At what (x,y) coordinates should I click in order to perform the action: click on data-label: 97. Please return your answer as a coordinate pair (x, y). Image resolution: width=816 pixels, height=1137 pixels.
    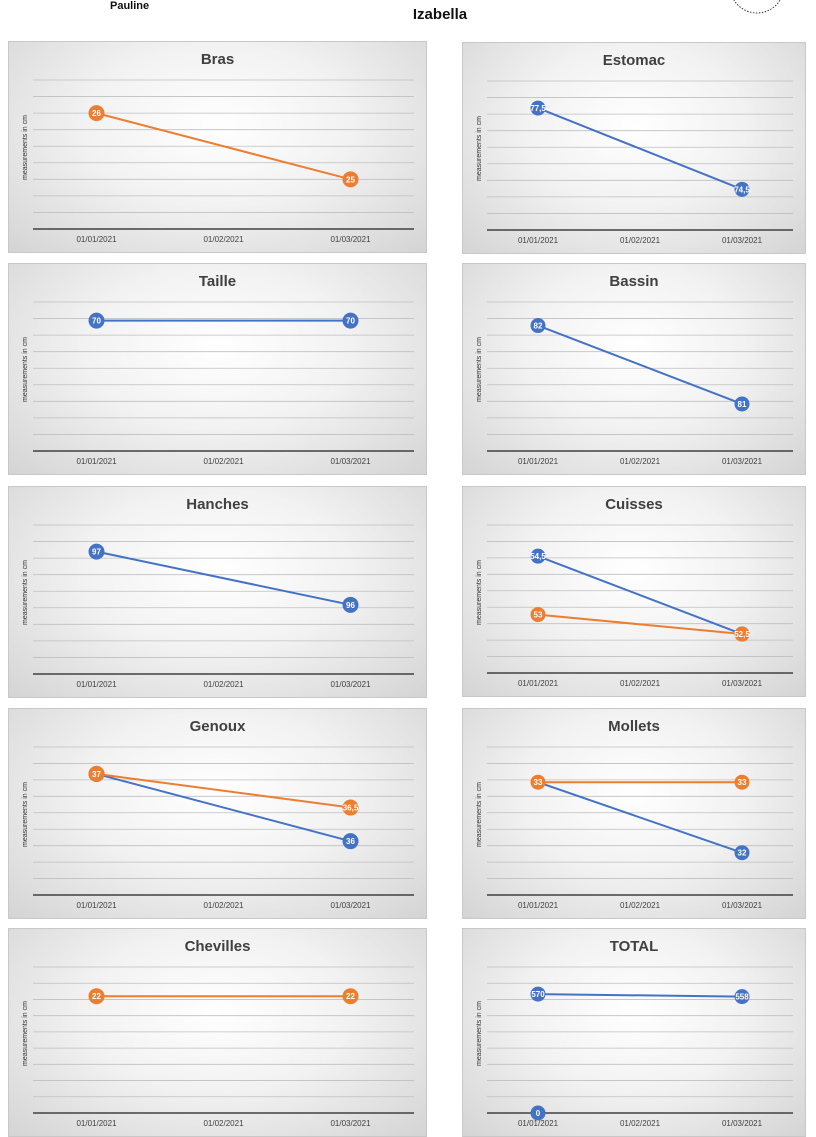
    Looking at the image, I should click on (96, 552).